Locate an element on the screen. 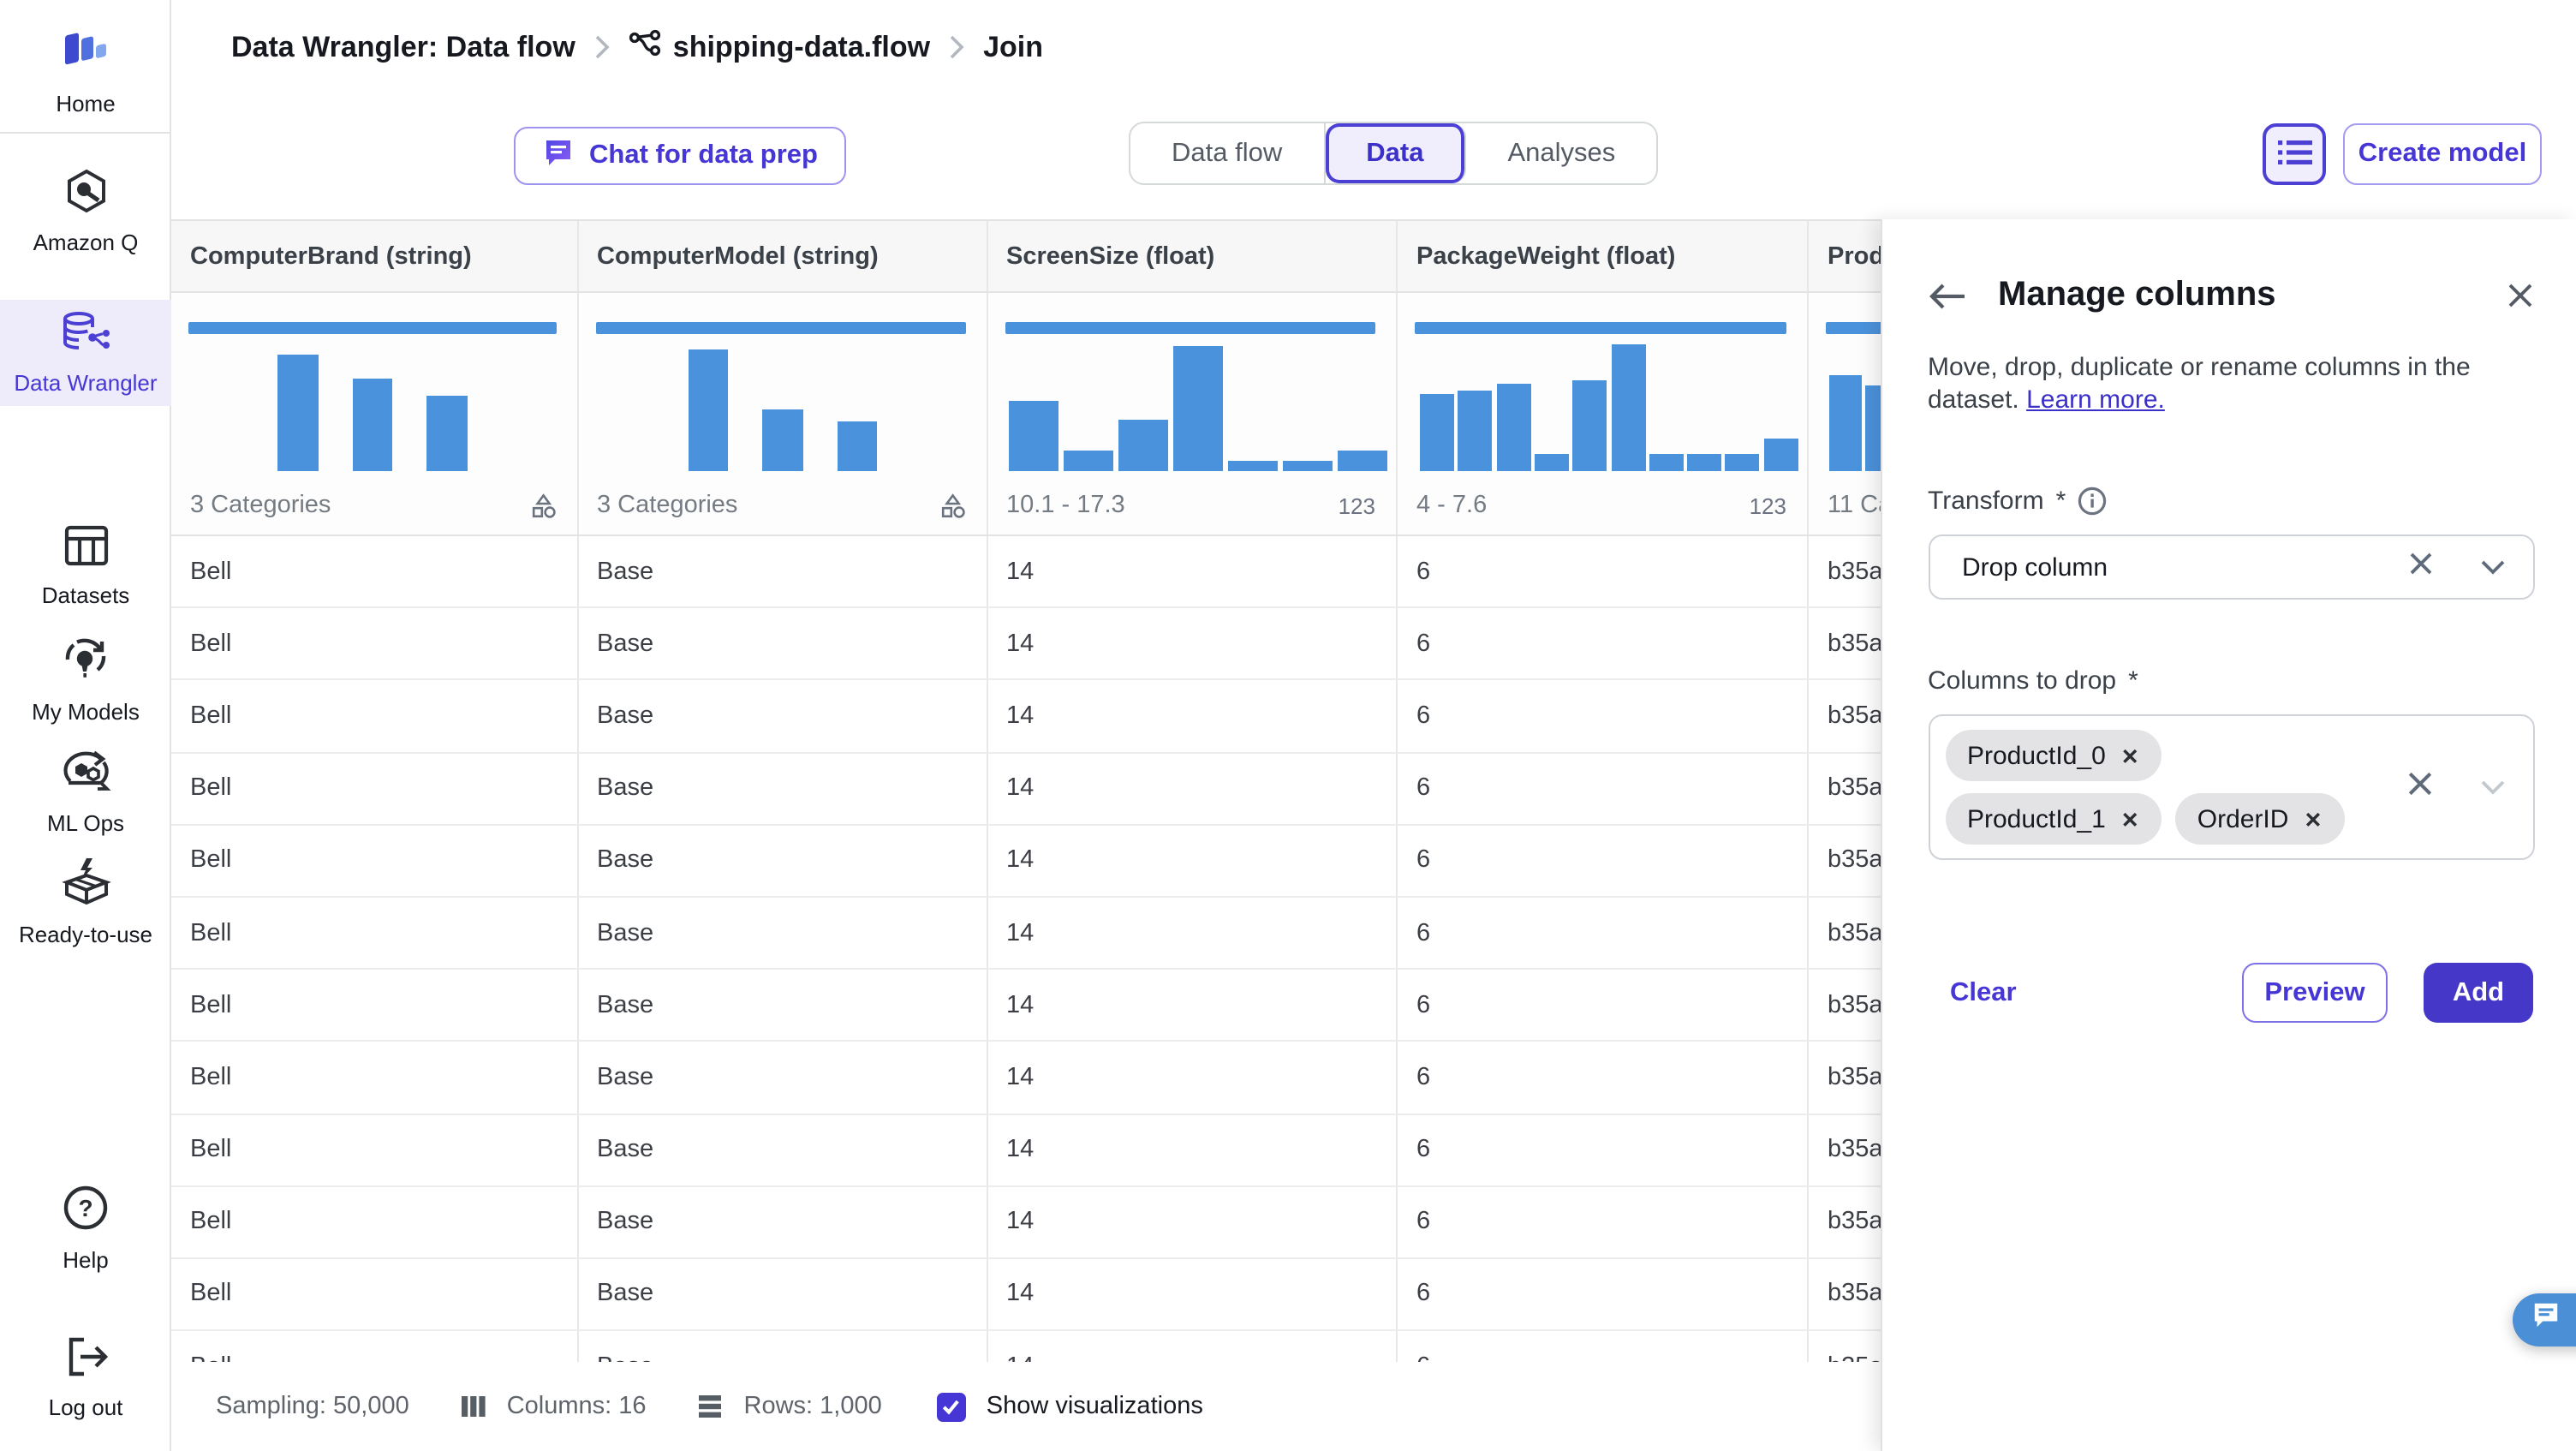  chat-for-data-prep-button: Chat for data prep is located at coordinates (680, 156).